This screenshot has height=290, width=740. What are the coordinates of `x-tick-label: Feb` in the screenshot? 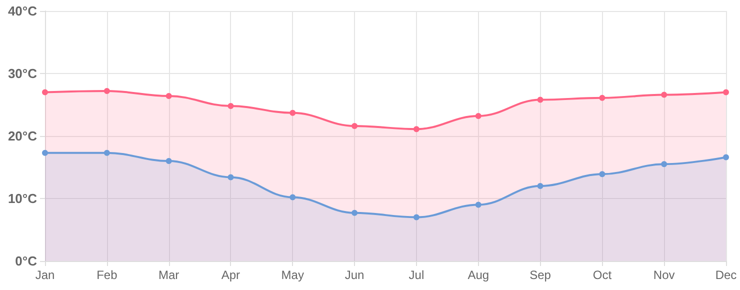 It's located at (107, 275).